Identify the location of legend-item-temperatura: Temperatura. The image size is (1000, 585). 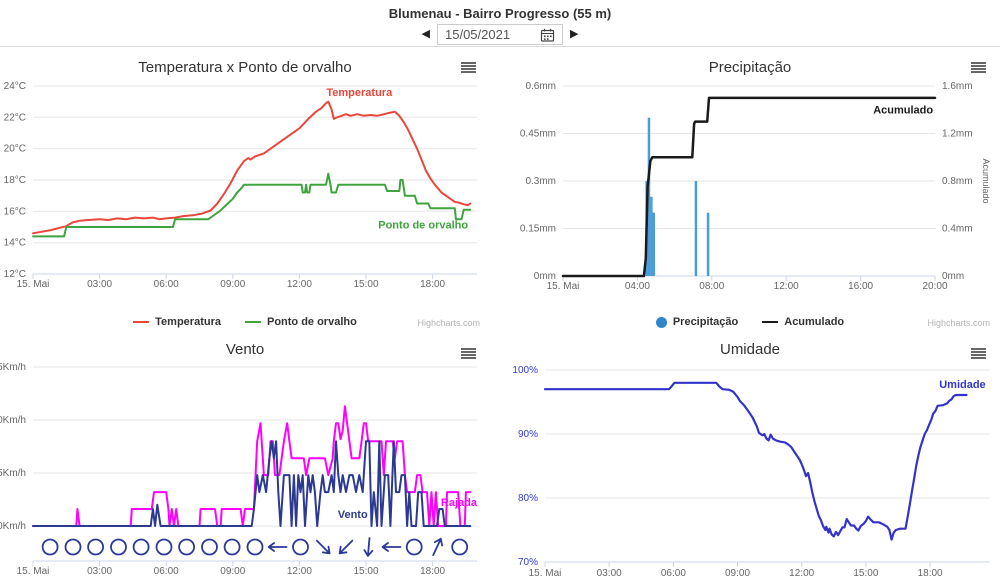
(177, 322).